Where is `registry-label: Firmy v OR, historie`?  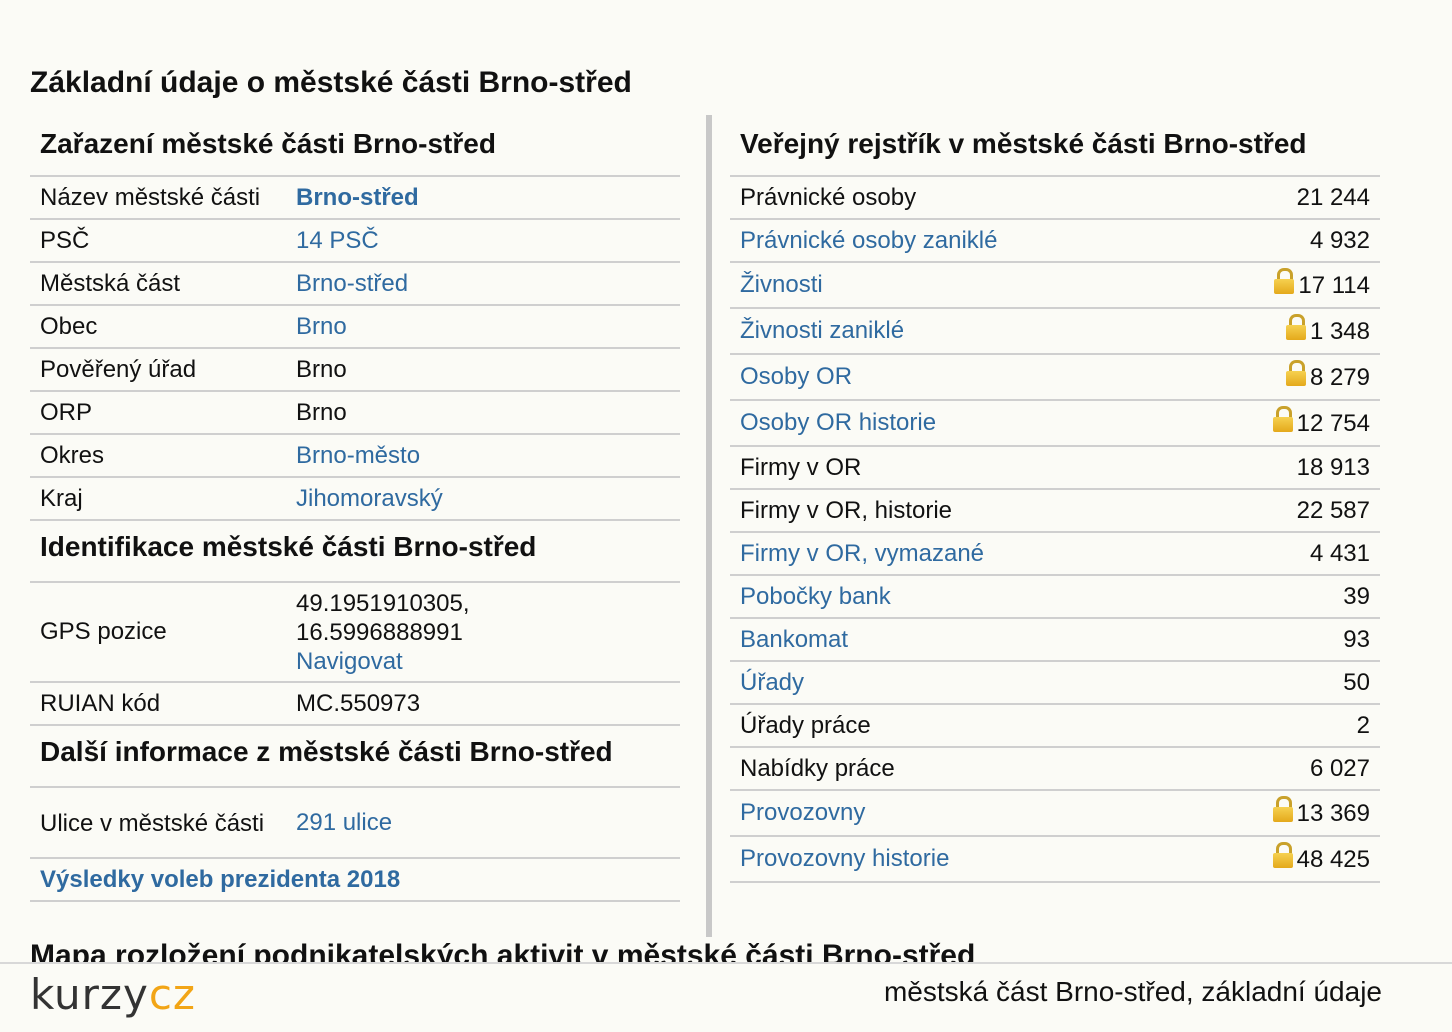
registry-label: Firmy v OR, historie is located at coordinates (846, 510).